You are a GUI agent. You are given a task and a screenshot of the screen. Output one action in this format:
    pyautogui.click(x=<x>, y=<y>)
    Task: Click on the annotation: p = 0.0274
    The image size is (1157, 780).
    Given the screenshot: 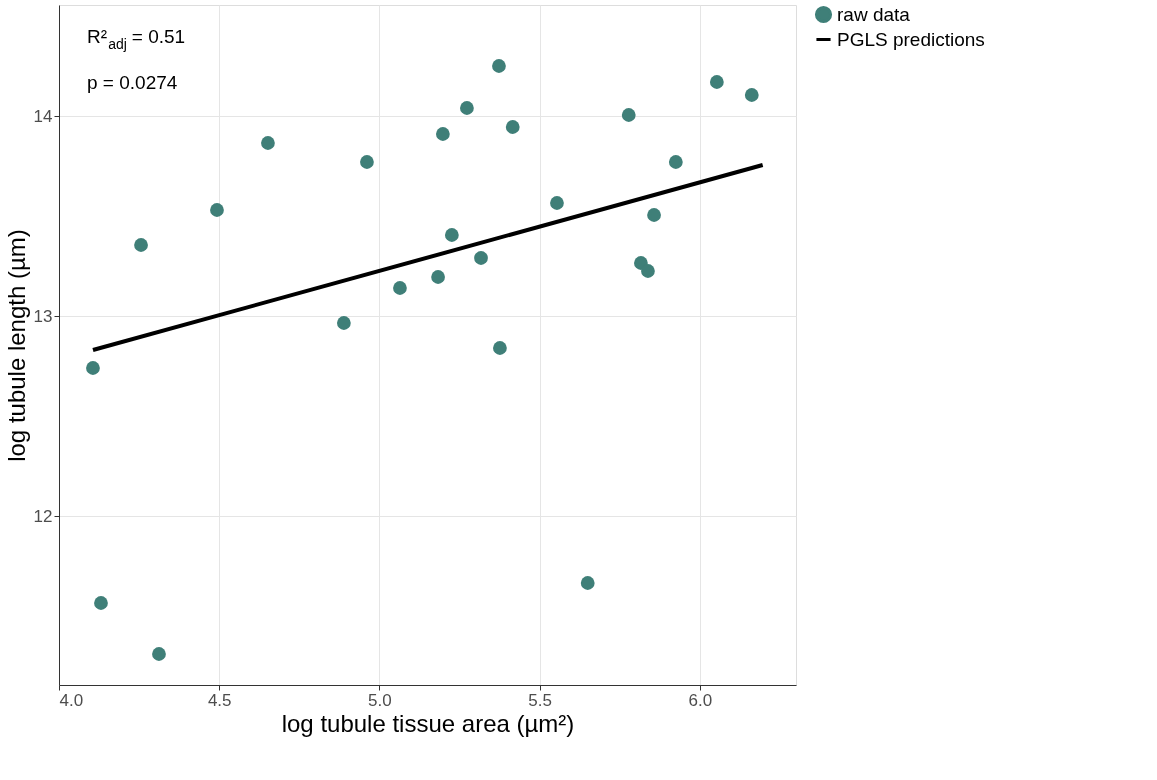 What is the action you would take?
    pyautogui.click(x=132, y=82)
    